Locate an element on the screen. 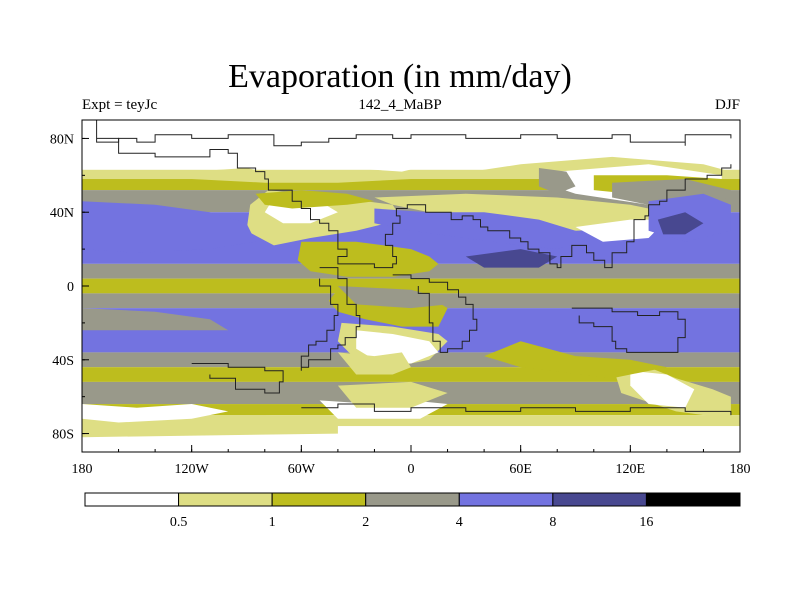  colorbar-label: 2 is located at coordinates (365, 522).